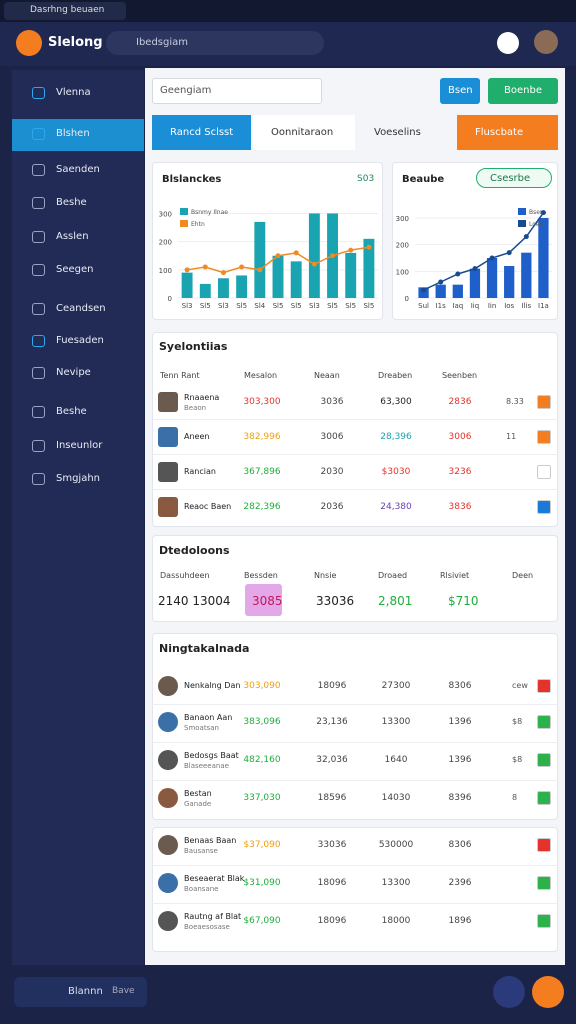 This screenshot has width=576, height=1024. I want to click on cell: 28,396, so click(396, 437).